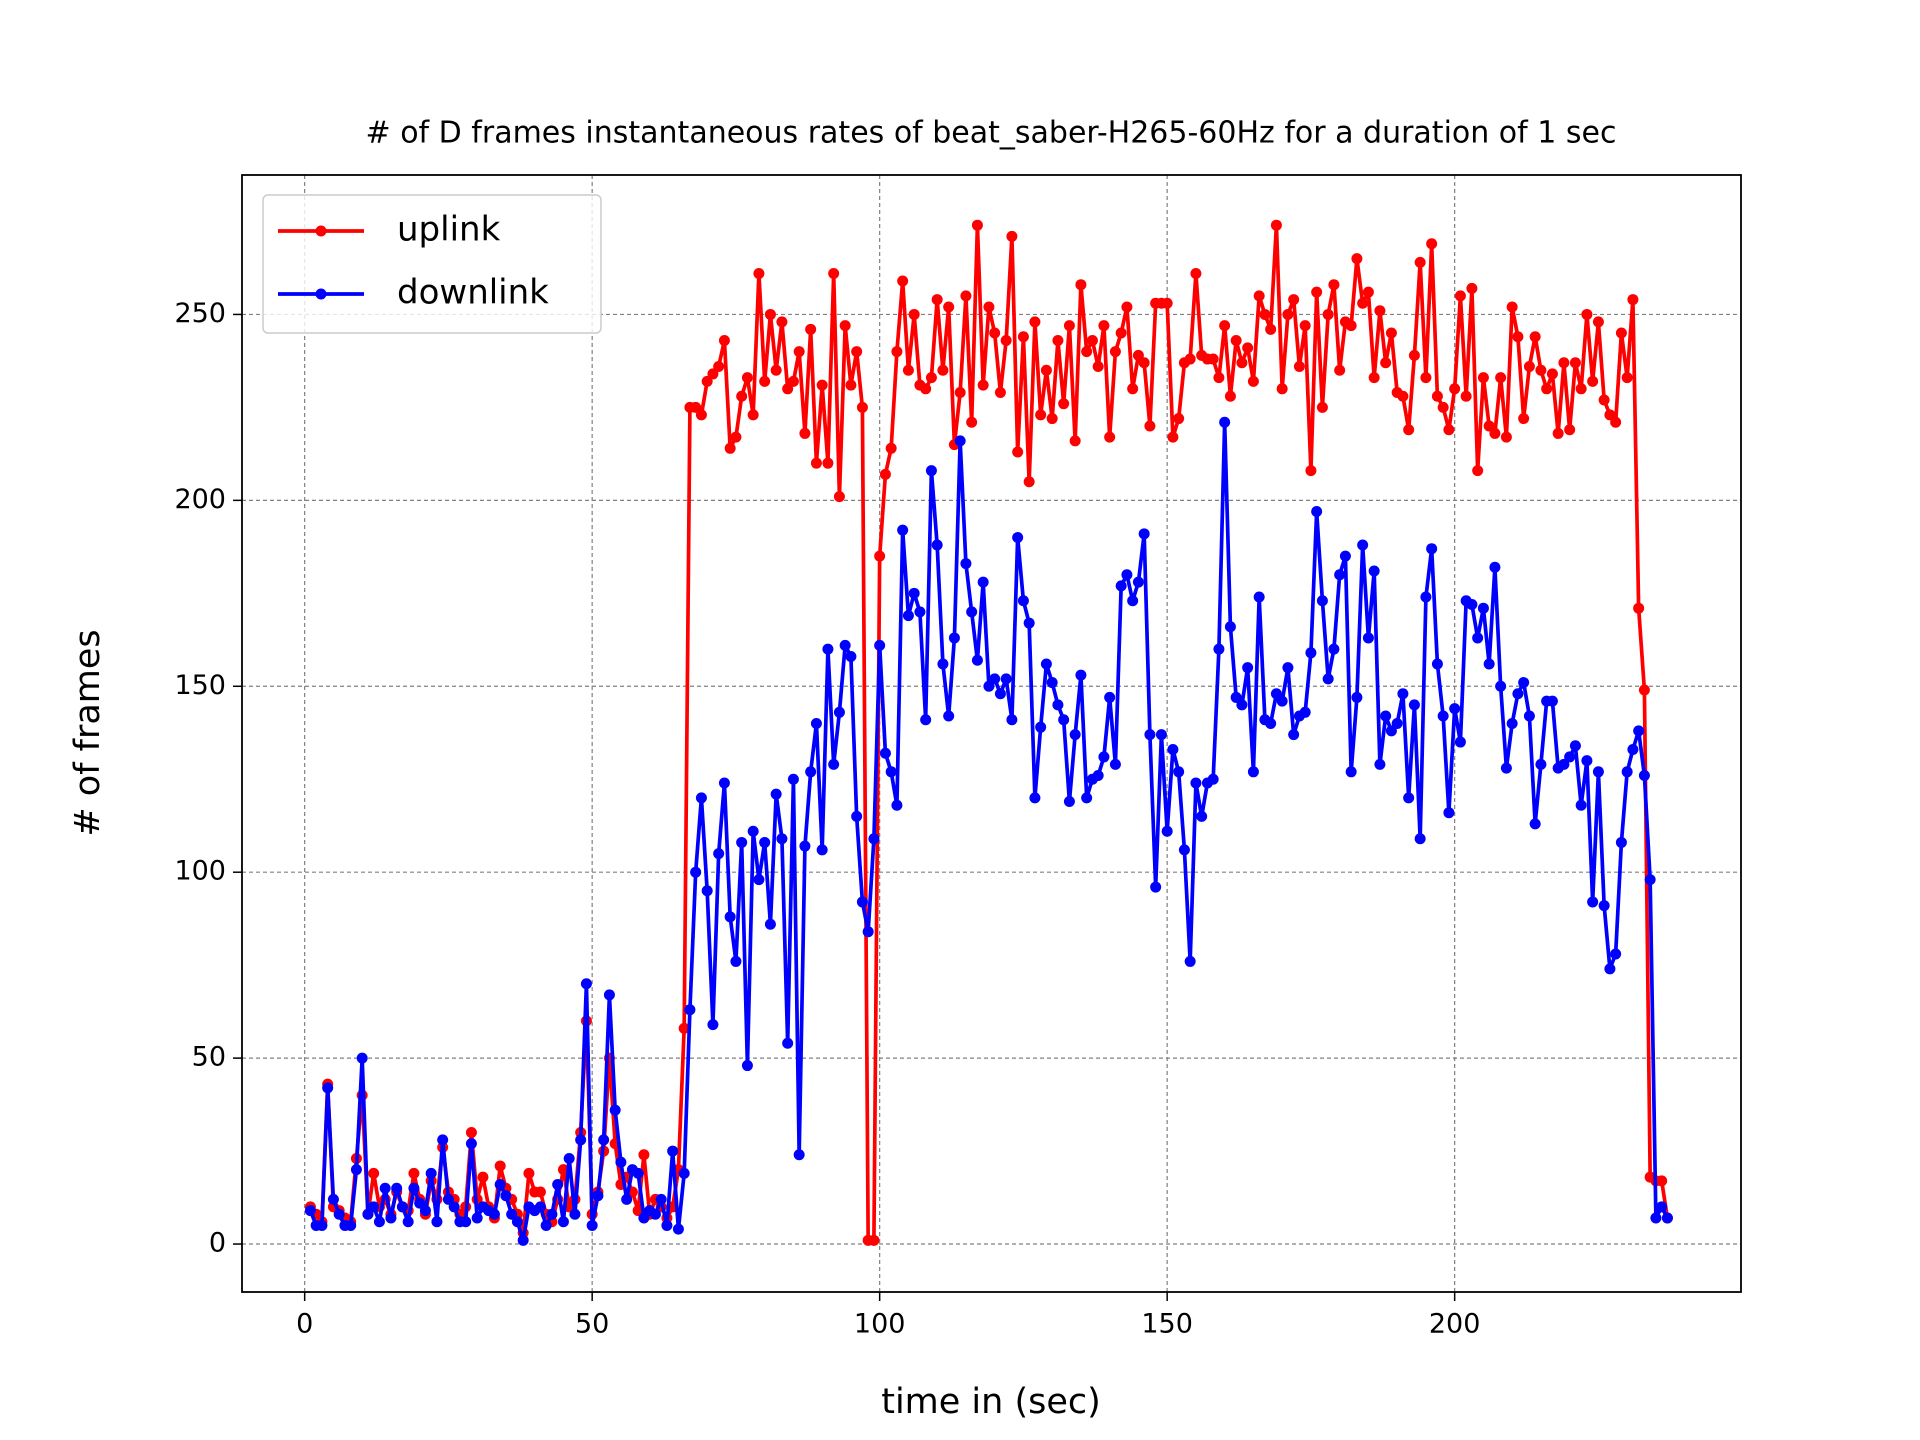 Image resolution: width=1920 pixels, height=1440 pixels. Describe the element at coordinates (449, 230) in the screenshot. I see `legend-label: uplink` at that location.